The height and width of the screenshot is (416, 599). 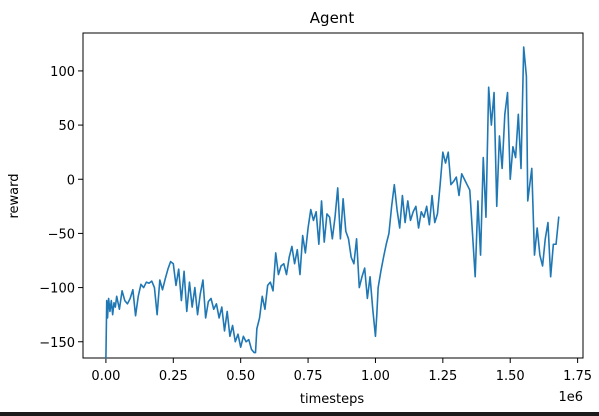 I want to click on x-tick-label: 0.50, so click(x=240, y=376).